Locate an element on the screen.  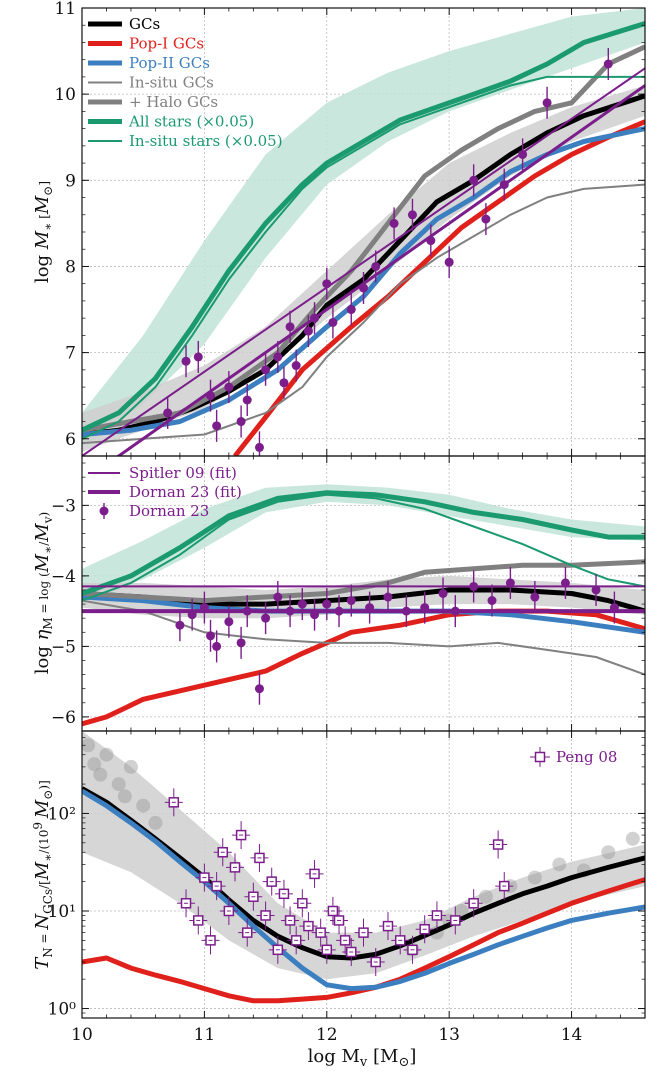
legend-label: Pop-I GCs is located at coordinates (166, 44).